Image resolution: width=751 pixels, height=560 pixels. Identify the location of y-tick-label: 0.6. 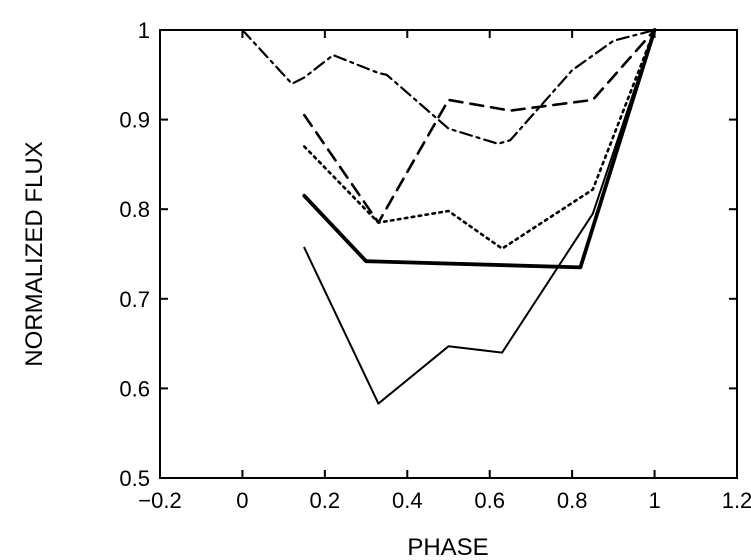
(134, 388).